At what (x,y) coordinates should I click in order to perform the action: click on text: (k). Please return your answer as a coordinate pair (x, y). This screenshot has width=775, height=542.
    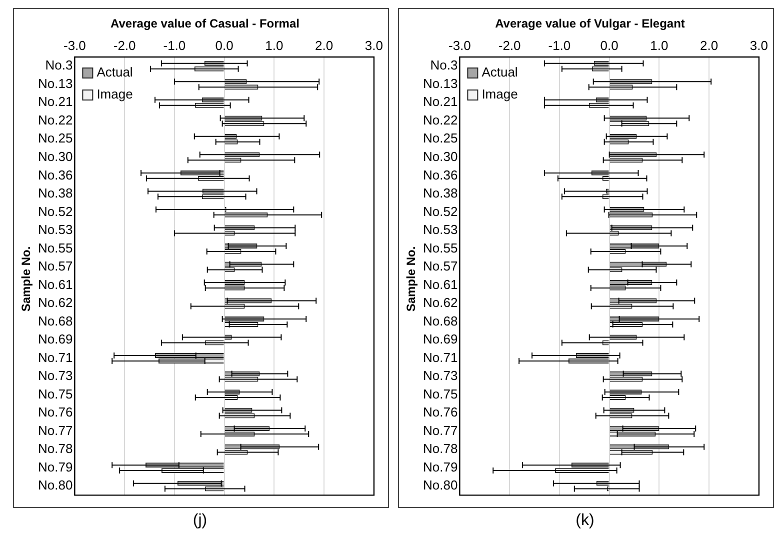
    Looking at the image, I should click on (585, 521).